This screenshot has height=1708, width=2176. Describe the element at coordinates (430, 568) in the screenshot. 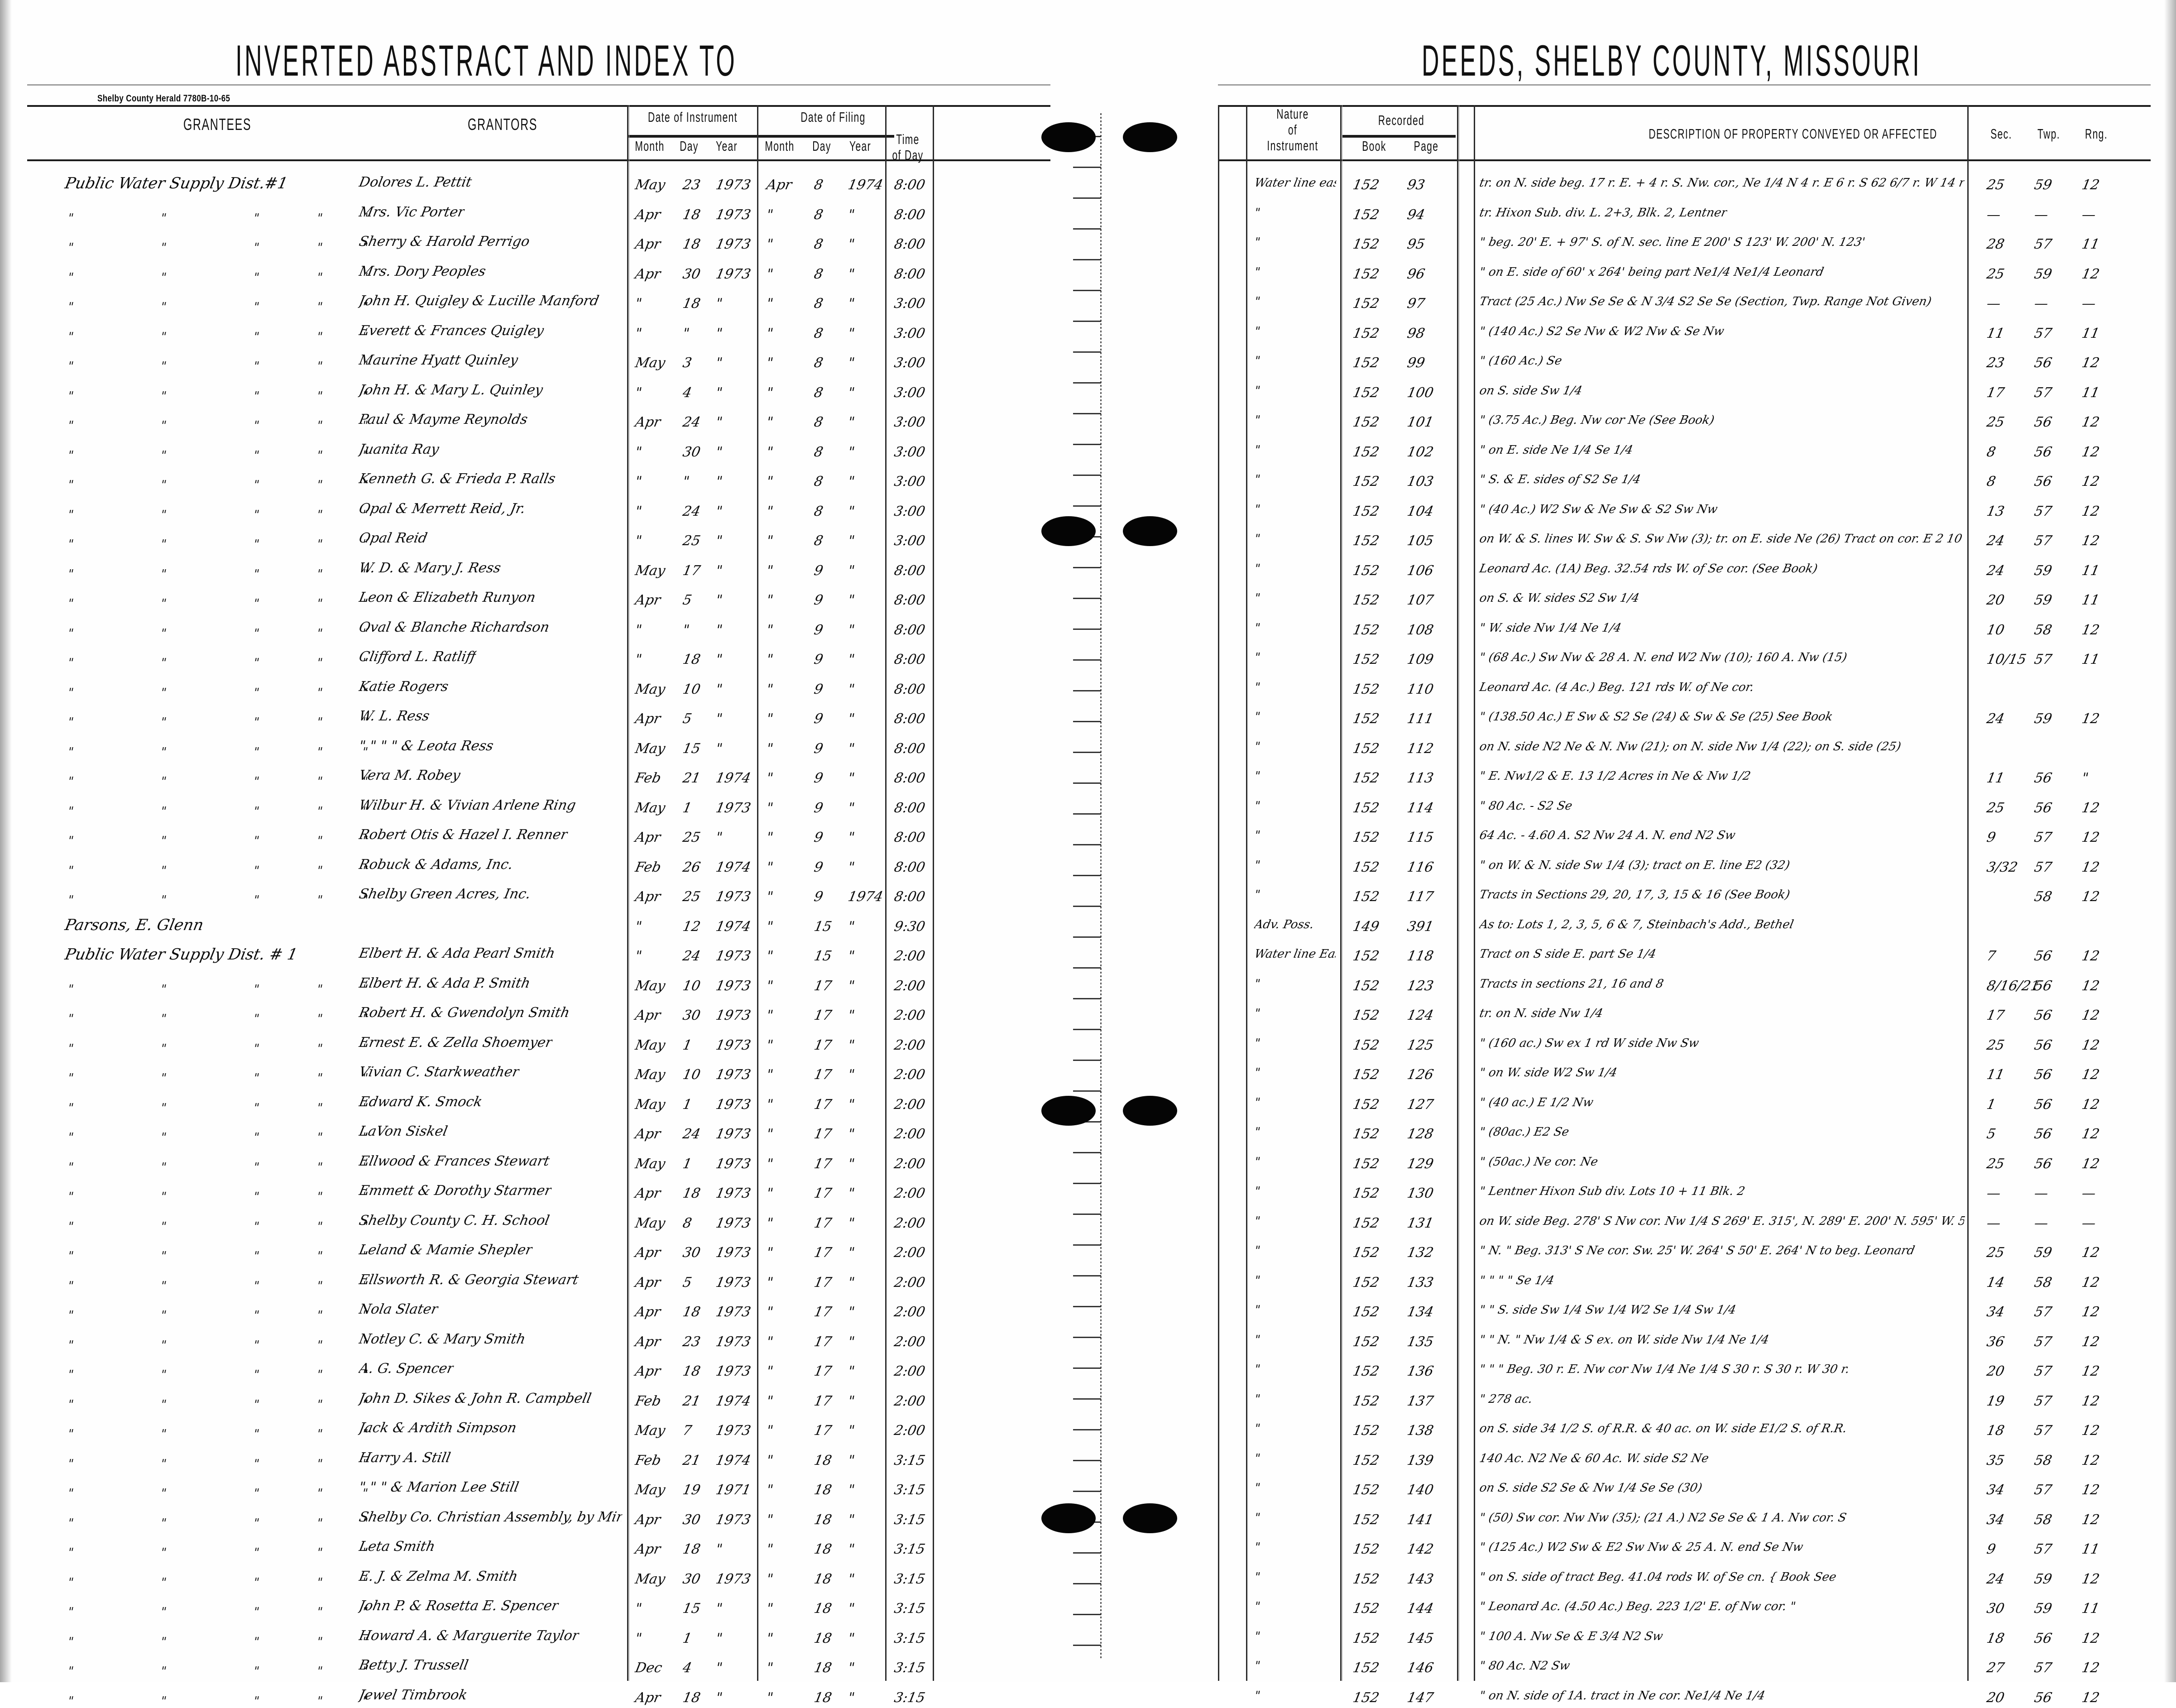

I see `grantor-name: W. D. & Mary J. Ress` at that location.